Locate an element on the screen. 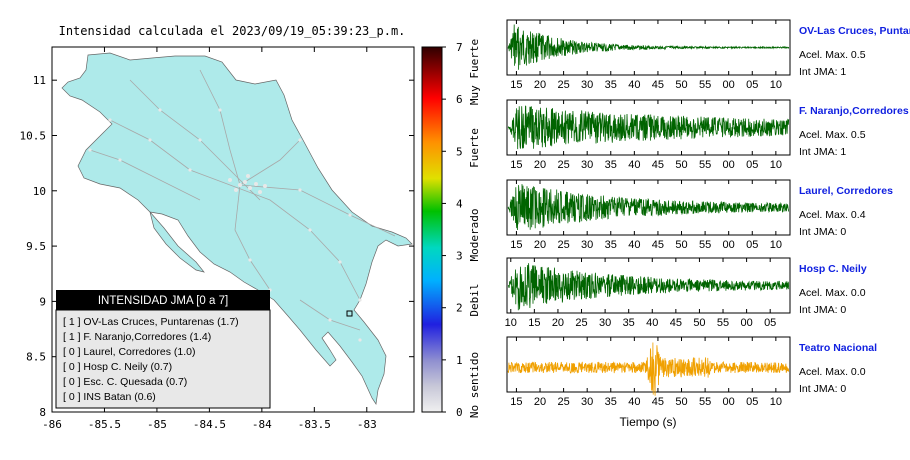 The image size is (910, 460). station-accel: Acel. Max. 0.5 is located at coordinates (832, 55).